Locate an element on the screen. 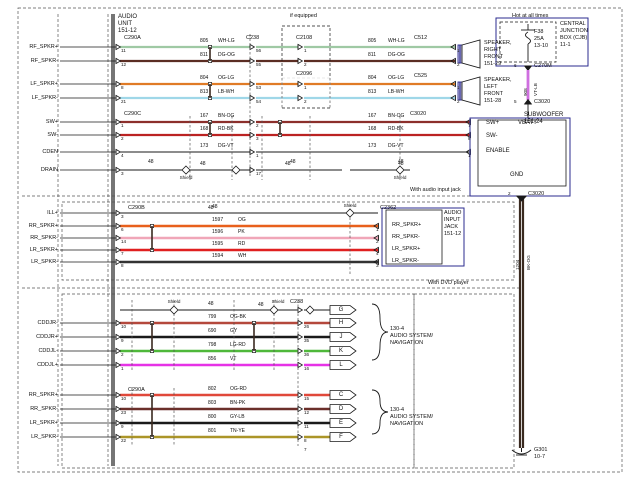 The image size is (640, 480). speaker-rf-l2: RIGHT is located at coordinates (493, 50).